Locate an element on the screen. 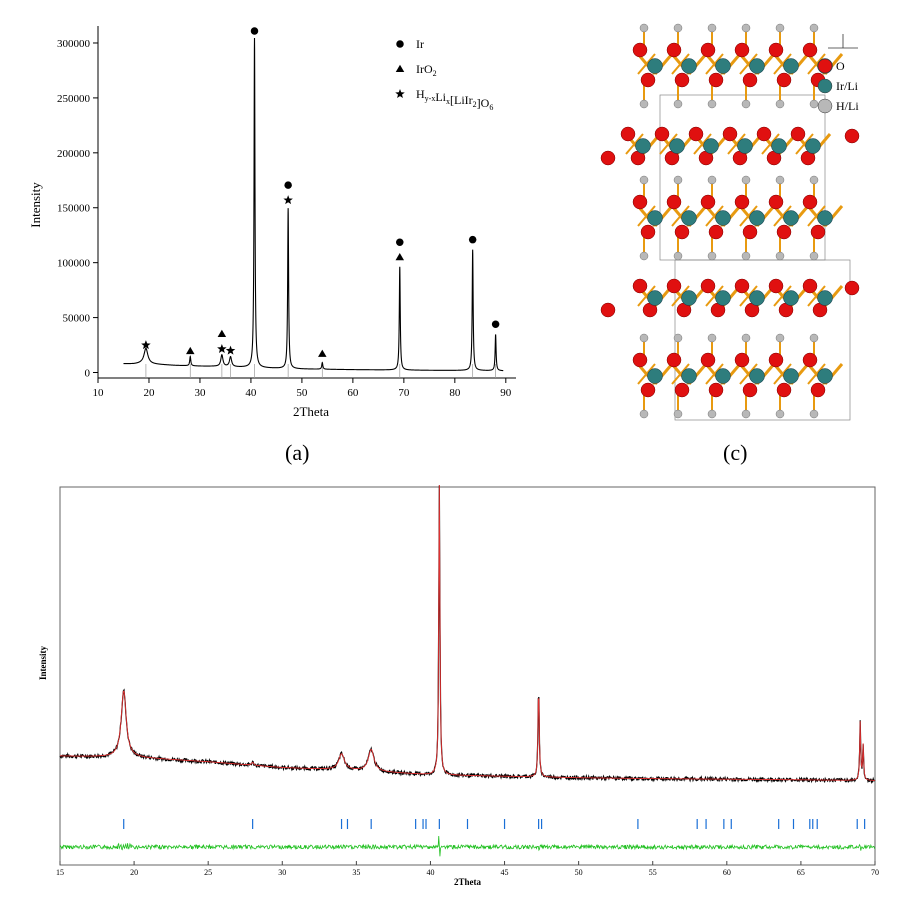 This screenshot has width=913, height=898. legend-label: IrO2 is located at coordinates (426, 70).